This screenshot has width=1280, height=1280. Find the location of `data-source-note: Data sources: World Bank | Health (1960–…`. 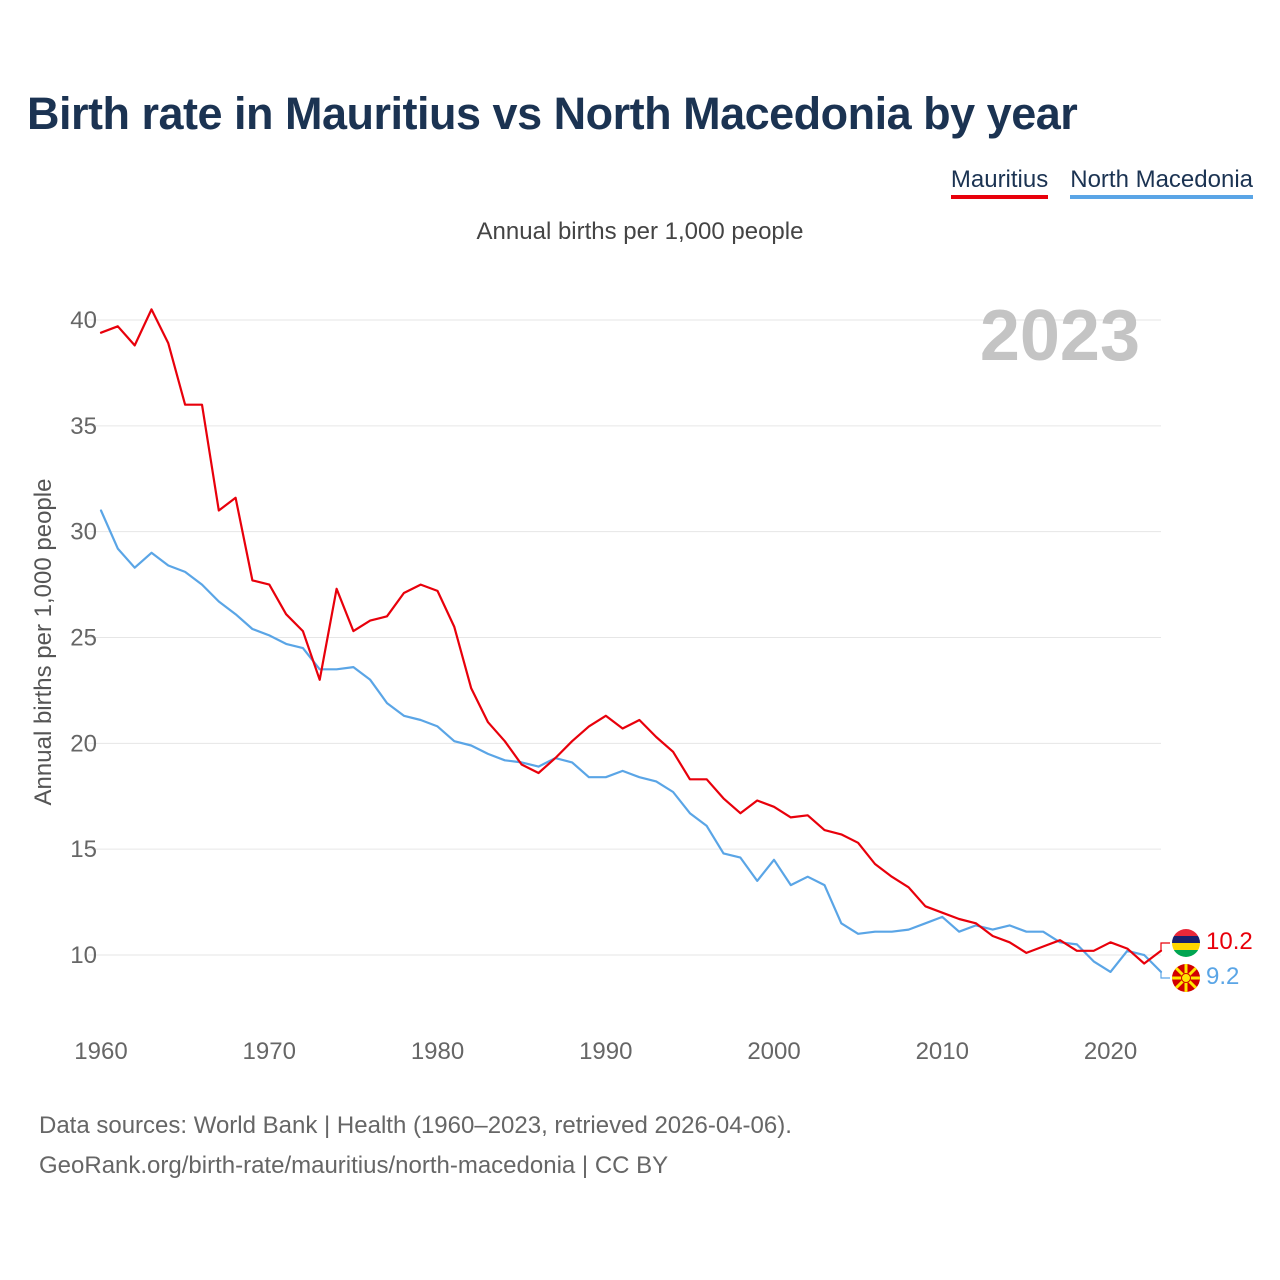

data-source-note: Data sources: World Bank | Health (1960–… is located at coordinates (415, 1125).